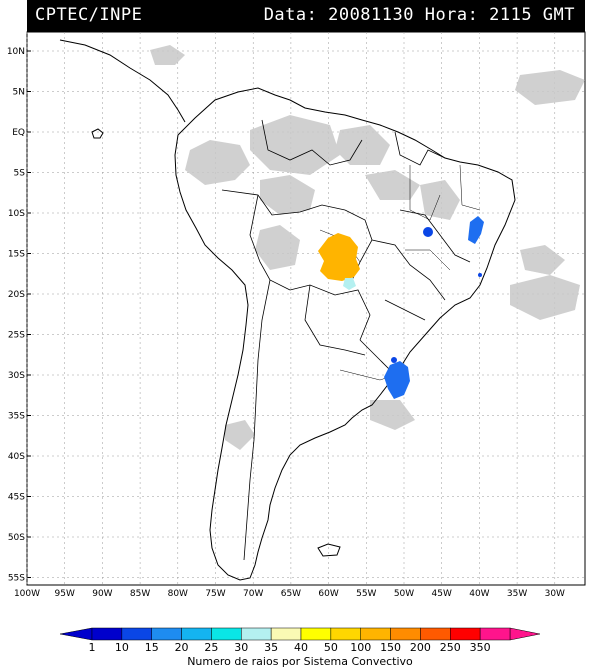  Describe the element at coordinates (18, 133) in the screenshot. I see `lat-label: EQ` at that location.